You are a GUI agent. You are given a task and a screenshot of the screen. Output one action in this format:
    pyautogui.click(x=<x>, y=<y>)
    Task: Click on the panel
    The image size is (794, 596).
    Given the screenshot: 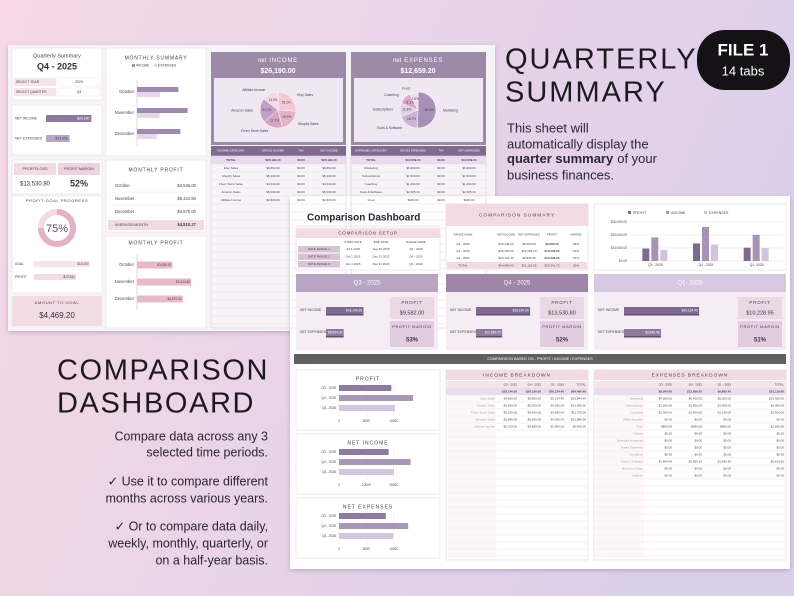 What is the action you would take?
    pyautogui.click(x=57, y=311)
    